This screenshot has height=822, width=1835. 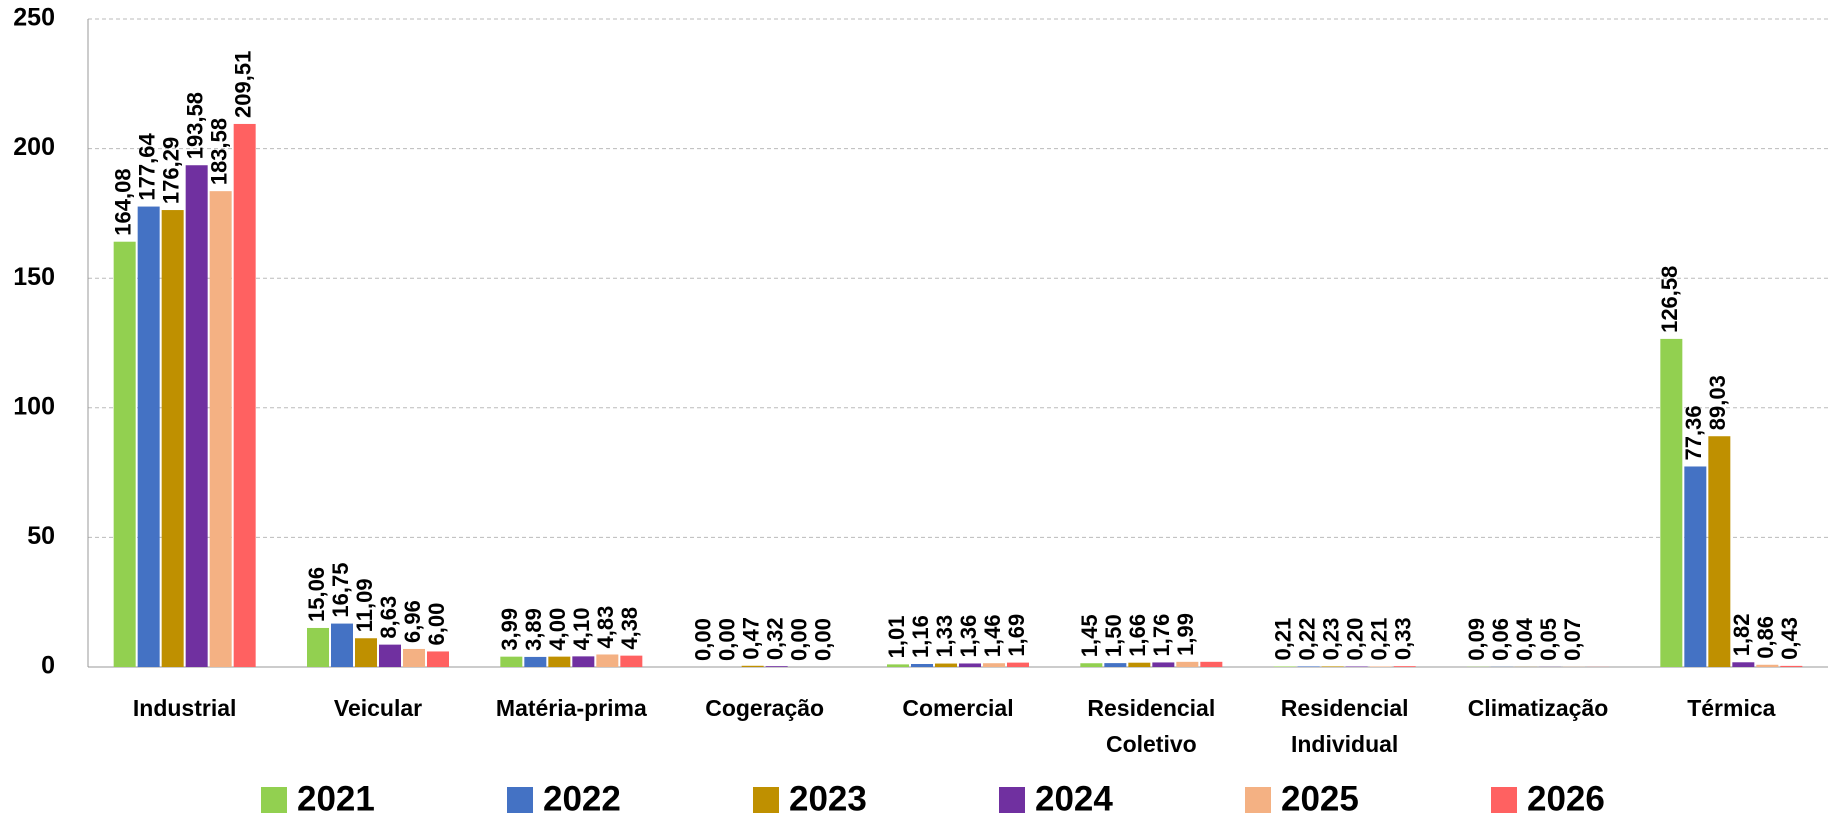 I want to click on data-label: 183,58, so click(x=218, y=151).